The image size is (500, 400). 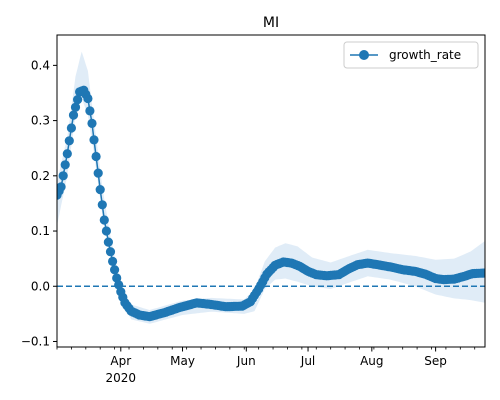 What do you see at coordinates (246, 361) in the screenshot?
I see `x-tick-label: Jun` at bounding box center [246, 361].